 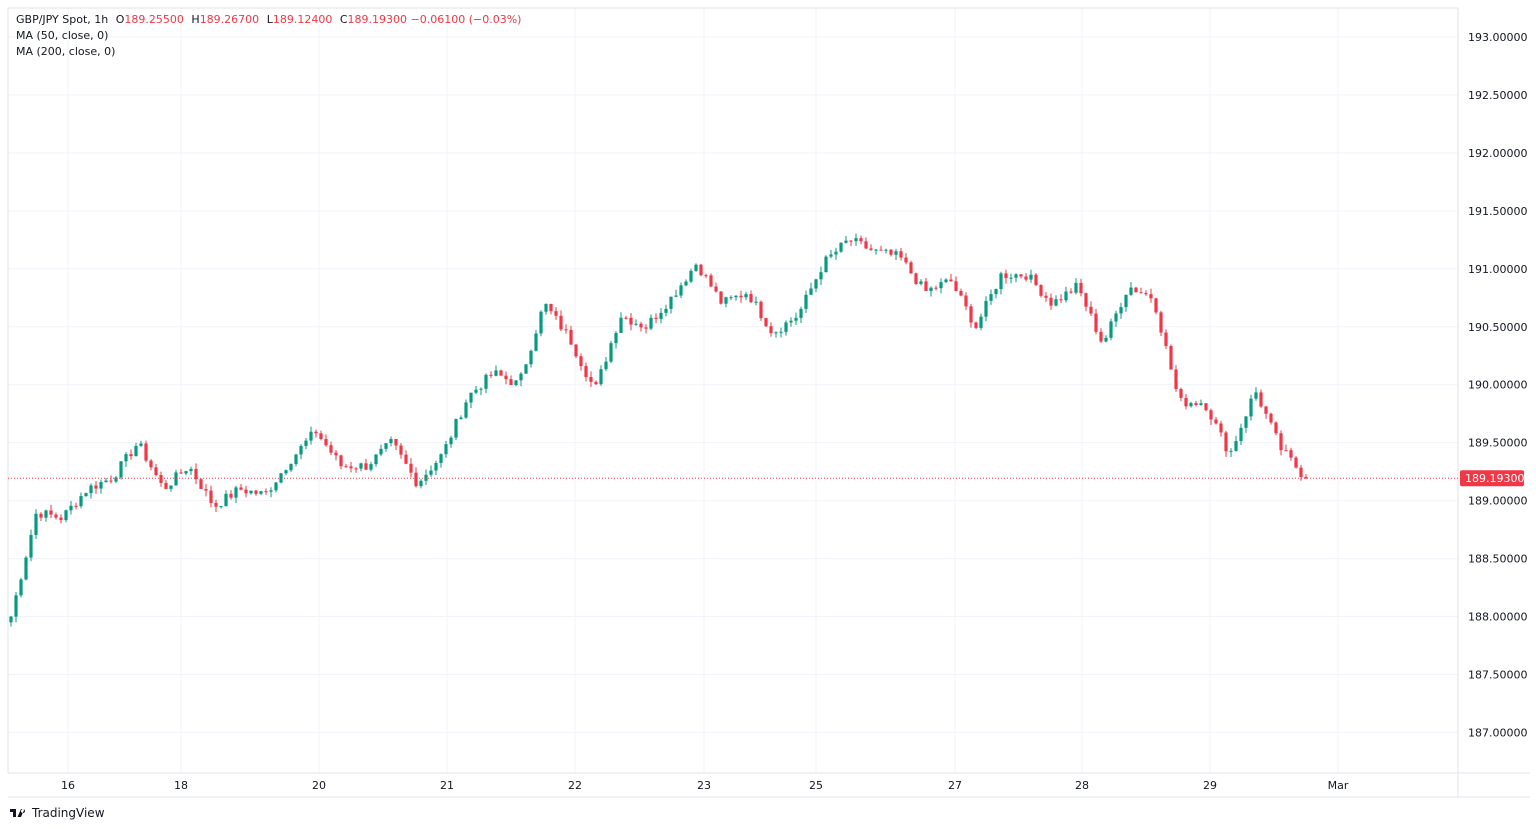 I want to click on legend-low-value: 189.12400, so click(x=302, y=19).